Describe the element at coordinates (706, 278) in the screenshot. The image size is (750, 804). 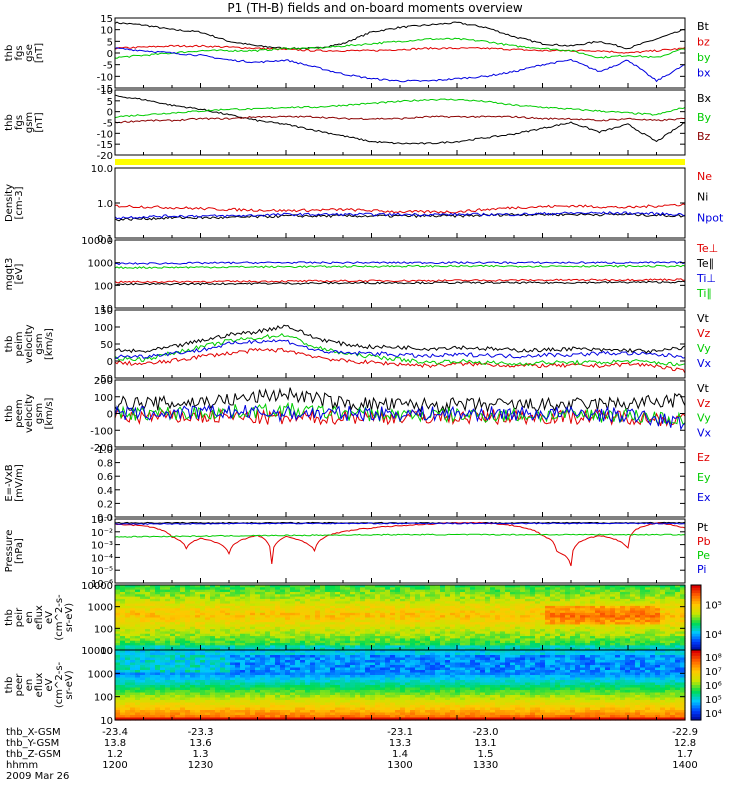
I see `legend-Ti⊥: Ti⊥` at that location.